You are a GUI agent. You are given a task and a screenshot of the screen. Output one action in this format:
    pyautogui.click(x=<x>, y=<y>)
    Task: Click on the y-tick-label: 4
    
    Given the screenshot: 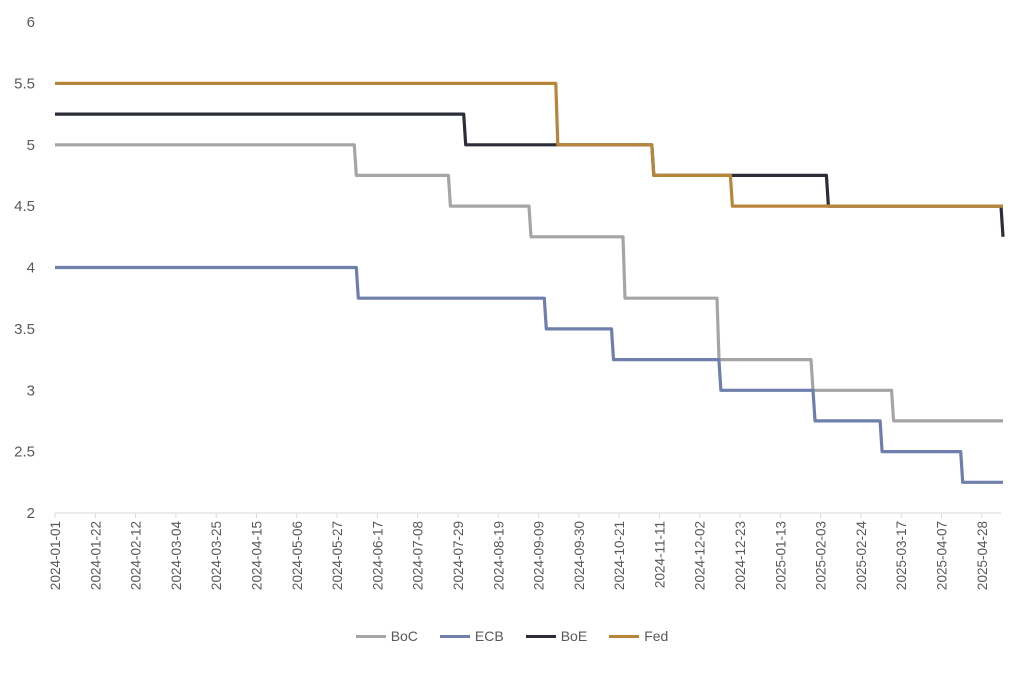 What is the action you would take?
    pyautogui.click(x=31, y=268)
    